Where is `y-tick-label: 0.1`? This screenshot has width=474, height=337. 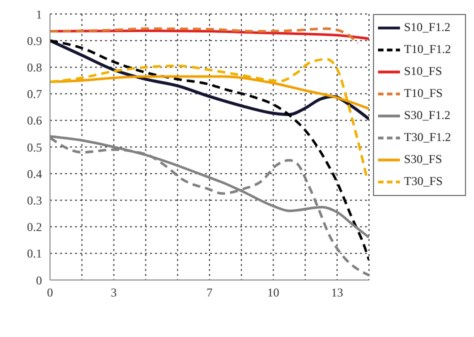
y-tick-label: 0.1 is located at coordinates (34, 253).